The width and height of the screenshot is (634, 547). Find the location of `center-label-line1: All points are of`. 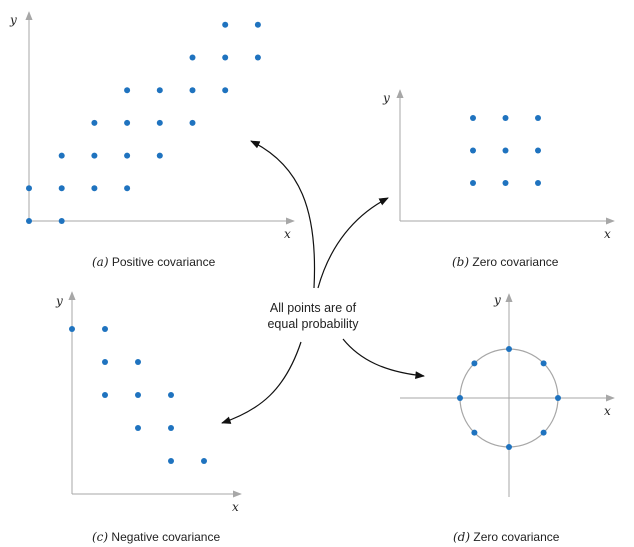

center-label-line1: All points are of is located at coordinates (313, 308).